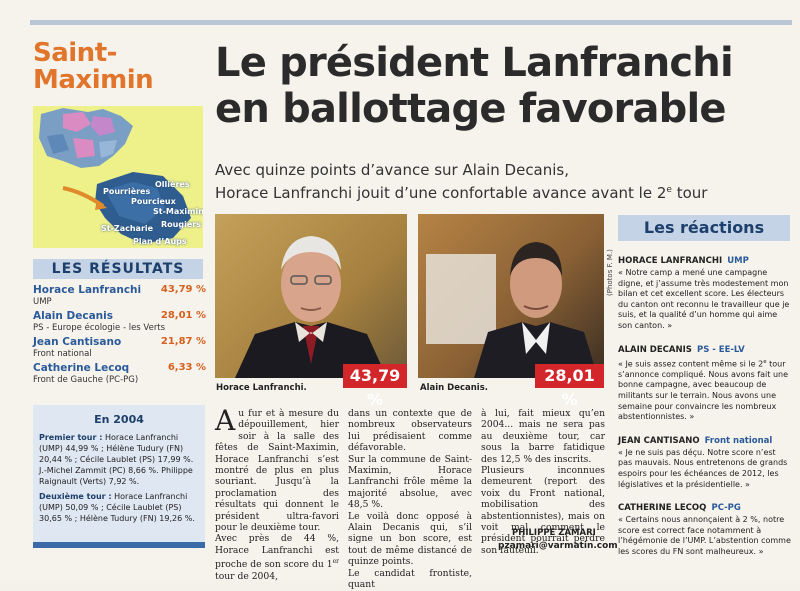  What do you see at coordinates (81, 368) in the screenshot?
I see `candidate-name: Catherine Lecoq` at bounding box center [81, 368].